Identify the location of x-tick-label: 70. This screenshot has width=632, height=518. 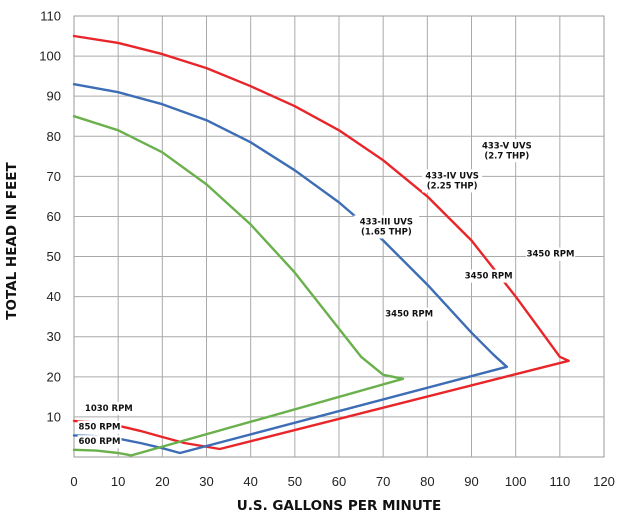
(383, 481).